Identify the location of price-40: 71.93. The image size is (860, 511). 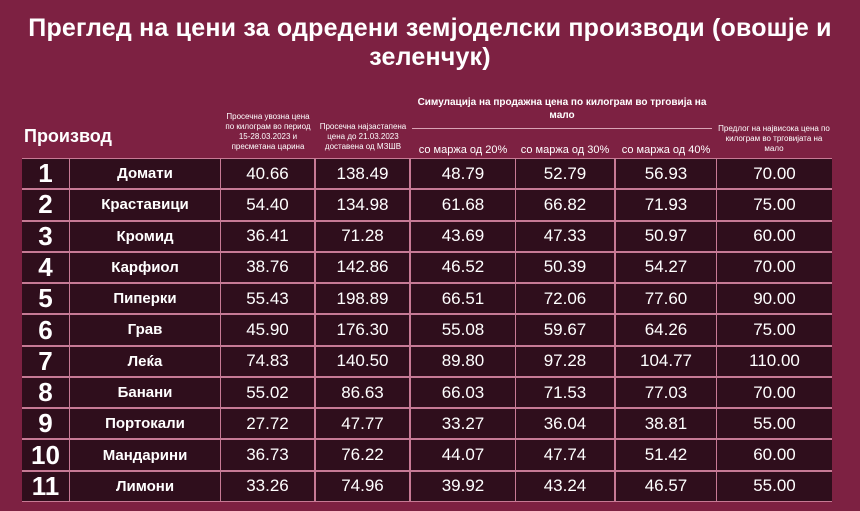
(666, 205).